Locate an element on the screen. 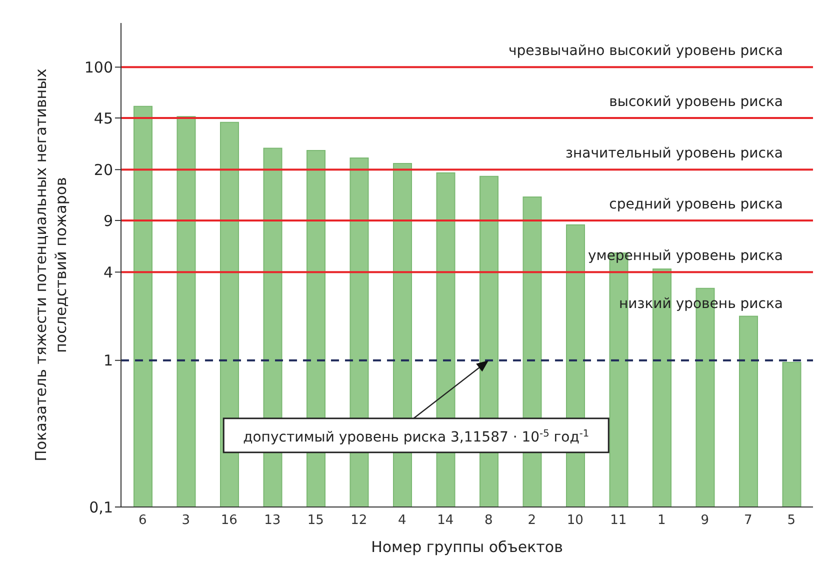 The height and width of the screenshot is (563, 833). ref-line-label: высокий уровень риска is located at coordinates (696, 102).